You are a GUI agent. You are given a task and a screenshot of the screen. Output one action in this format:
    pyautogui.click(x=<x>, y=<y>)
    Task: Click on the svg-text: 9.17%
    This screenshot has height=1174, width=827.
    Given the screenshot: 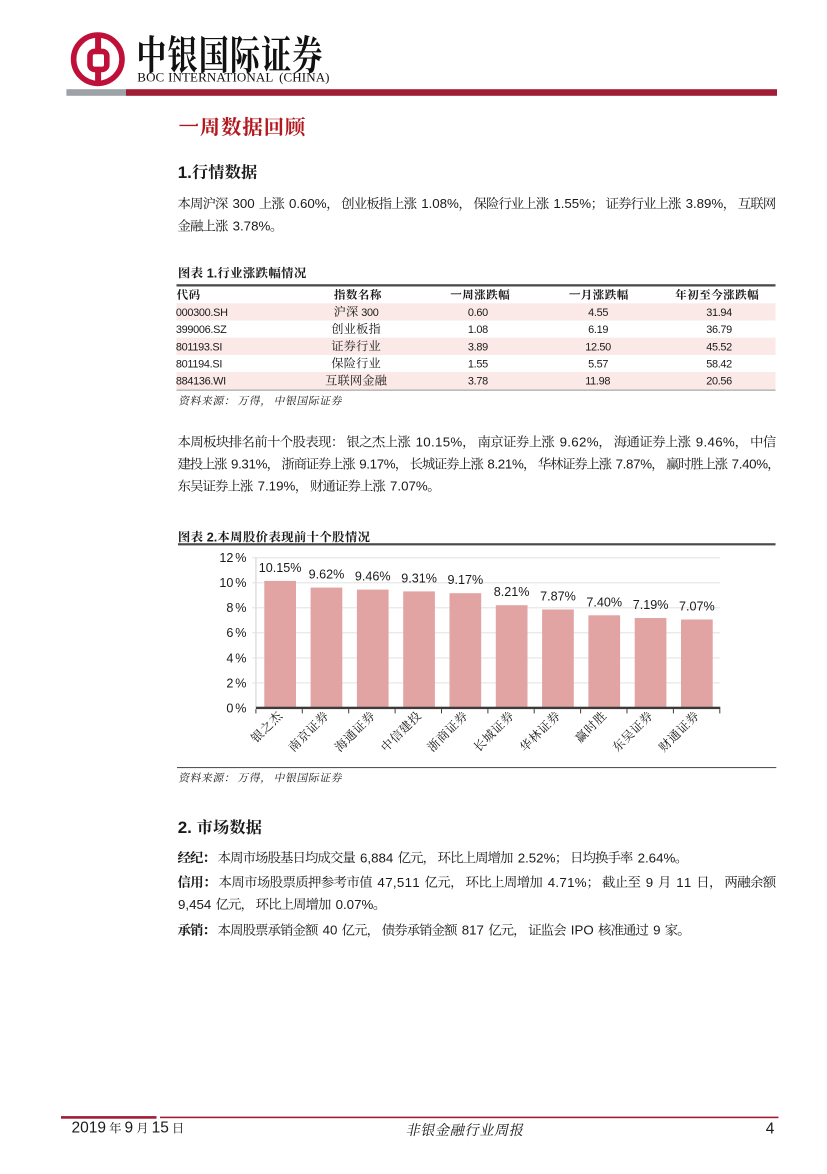 What is the action you would take?
    pyautogui.click(x=466, y=580)
    